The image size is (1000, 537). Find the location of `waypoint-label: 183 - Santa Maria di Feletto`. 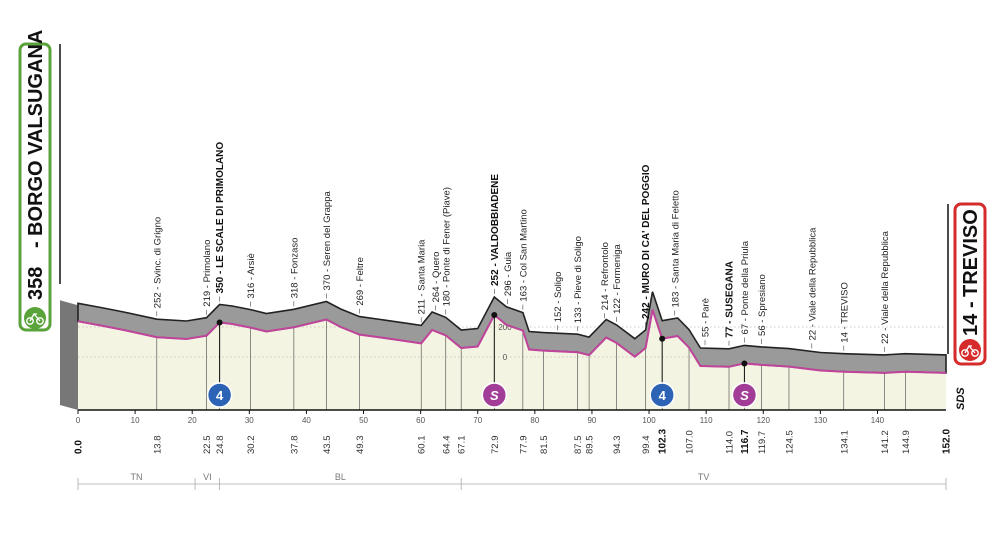

waypoint-label: 183 - Santa Maria di Feletto is located at coordinates (675, 248).